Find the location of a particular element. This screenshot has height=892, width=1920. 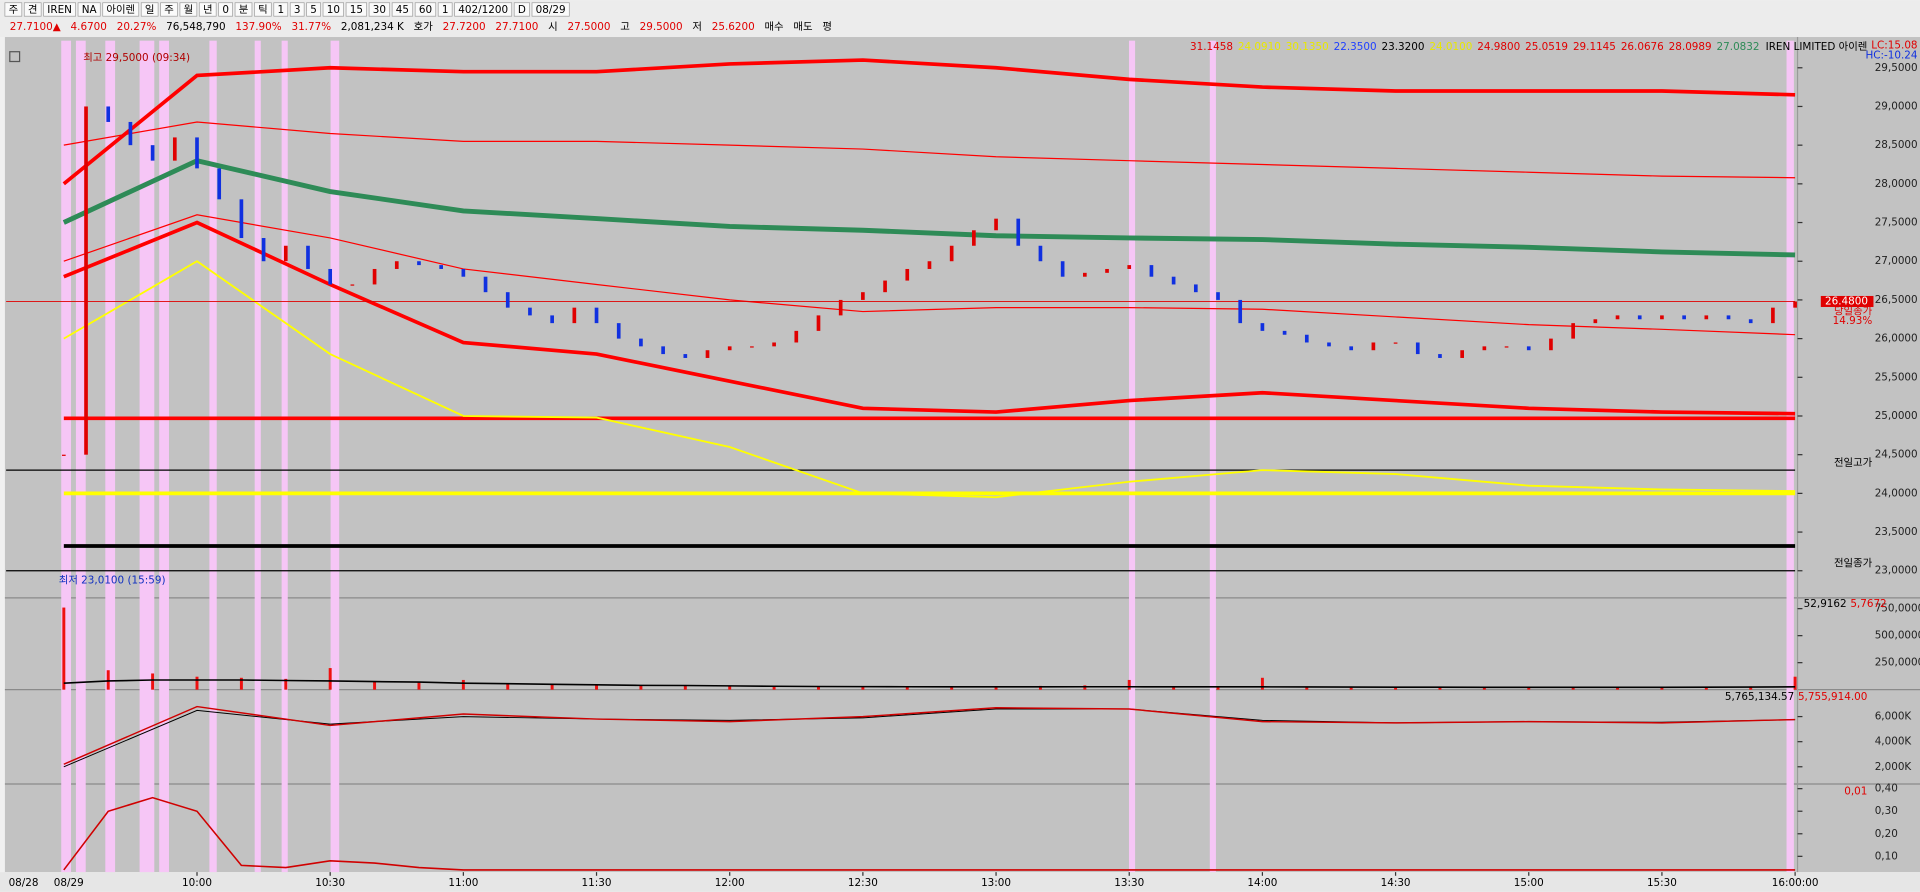

x-tick-label: 14:30 is located at coordinates (1396, 883).